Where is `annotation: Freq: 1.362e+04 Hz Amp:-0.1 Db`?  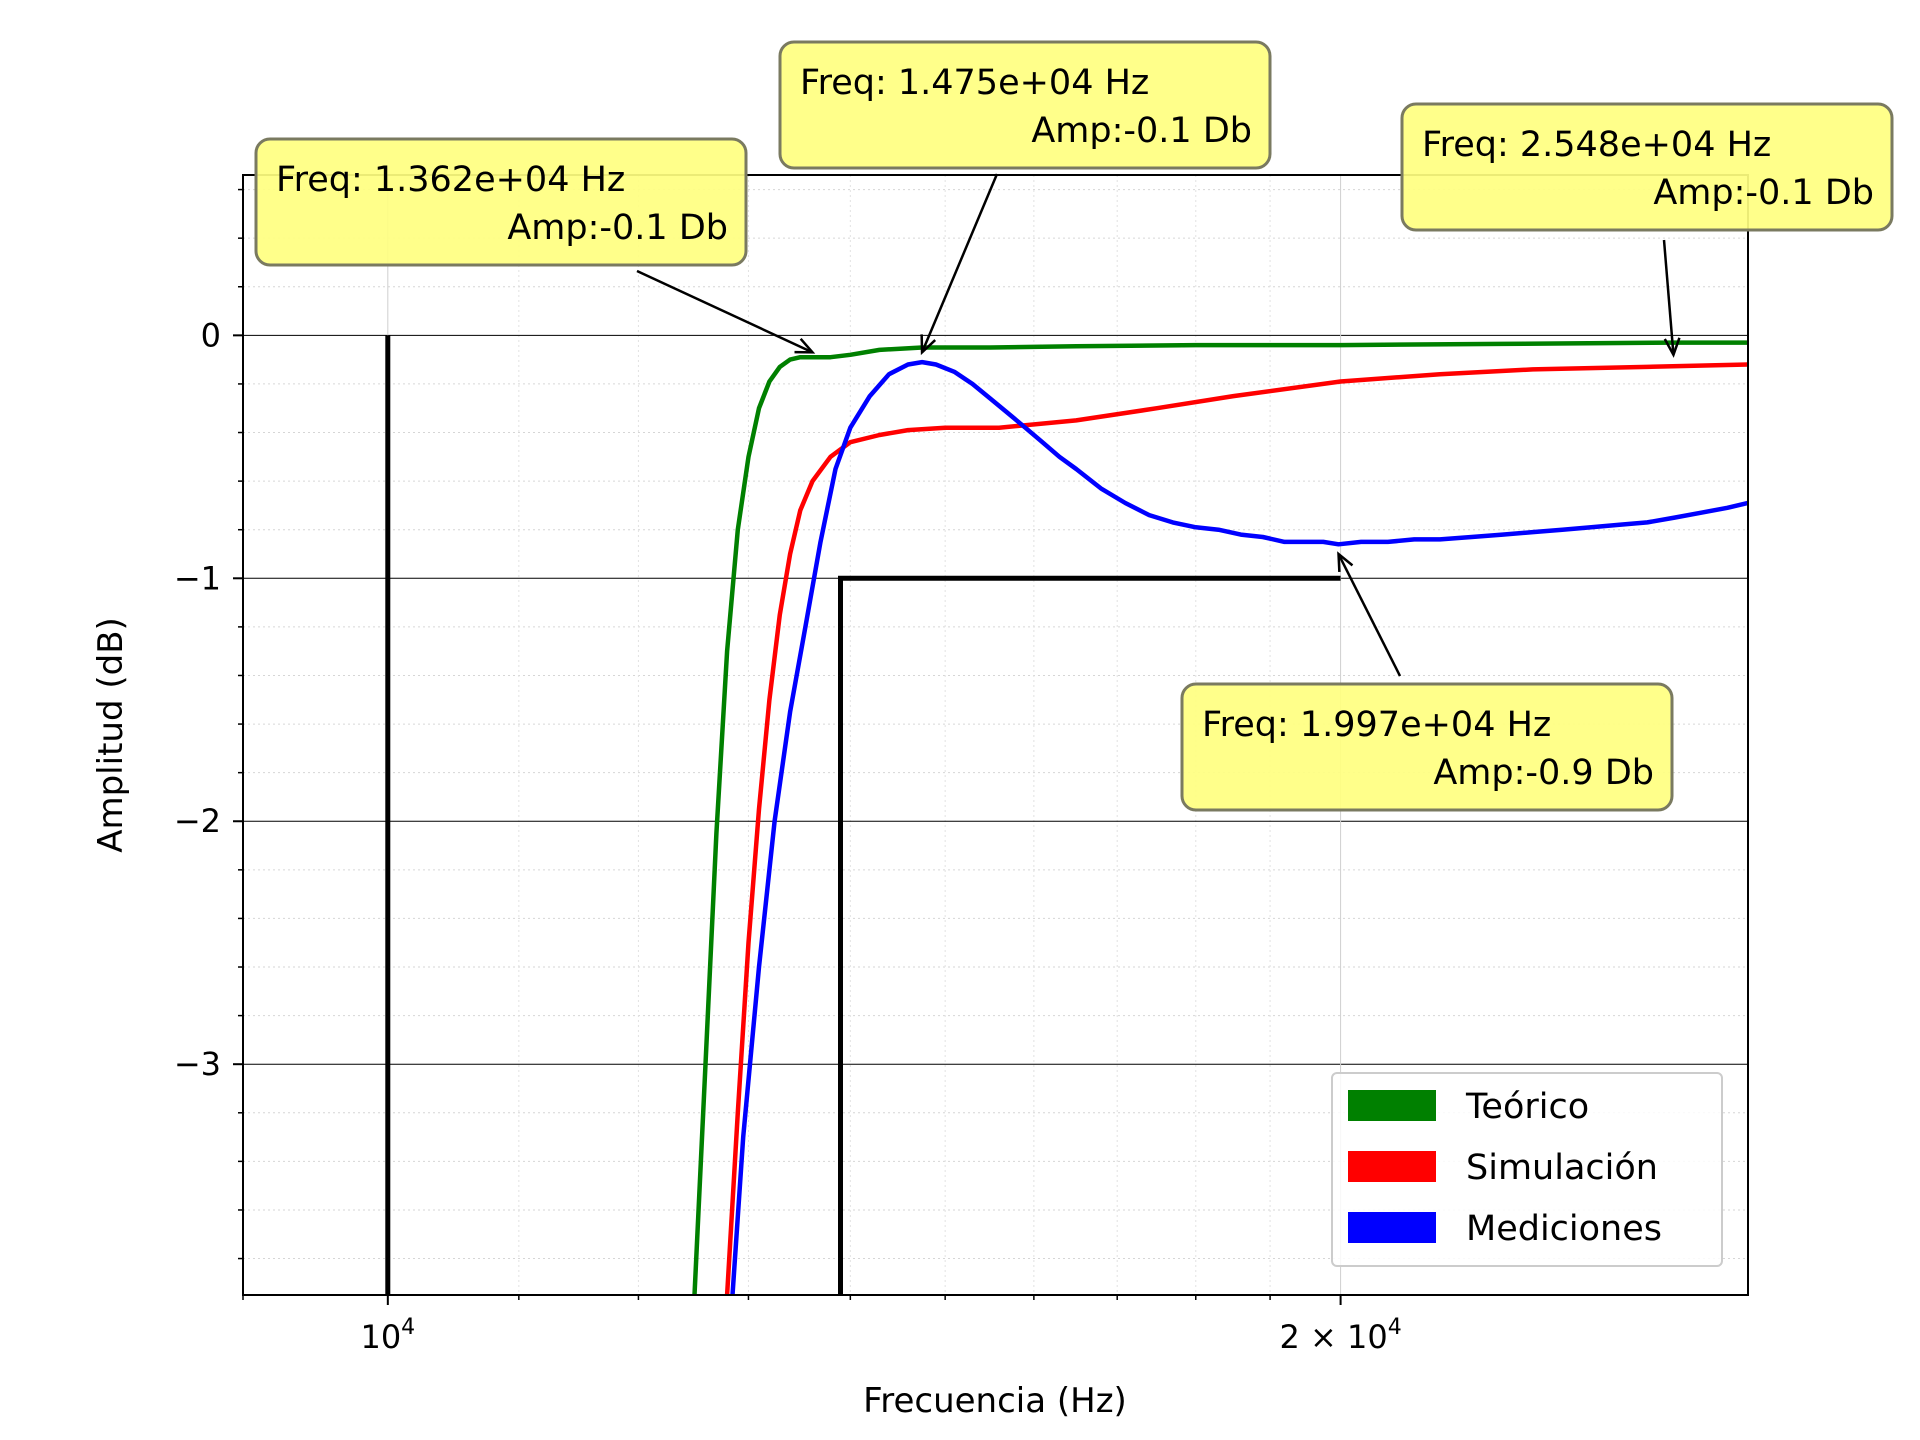
annotation: Freq: 1.362e+04 Hz Amp:-0.1 Db is located at coordinates (535, 245).